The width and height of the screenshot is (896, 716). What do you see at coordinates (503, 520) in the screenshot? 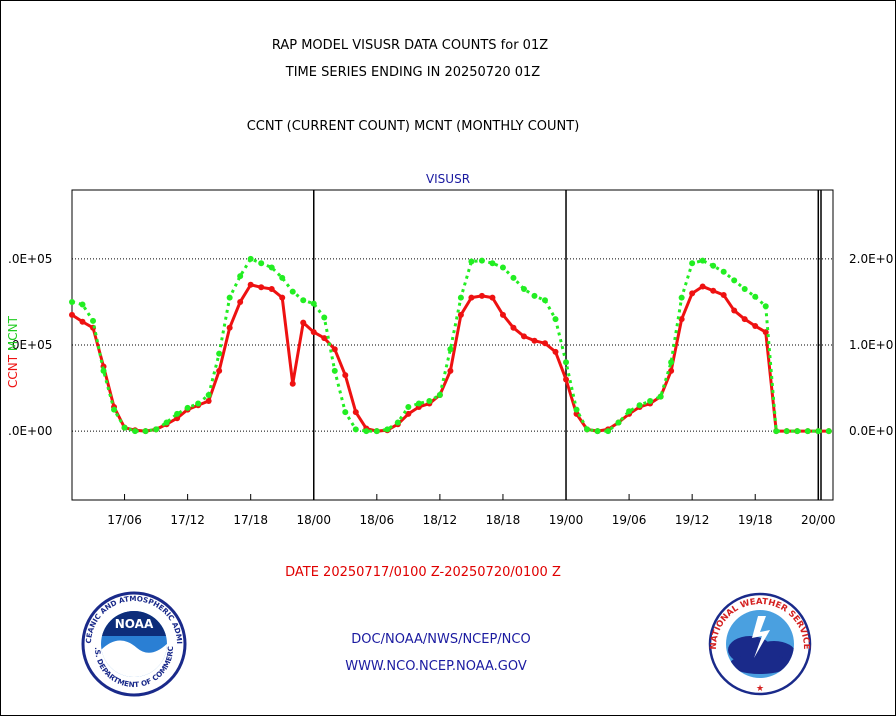
I see `x-tick-label: 18/18` at bounding box center [503, 520].